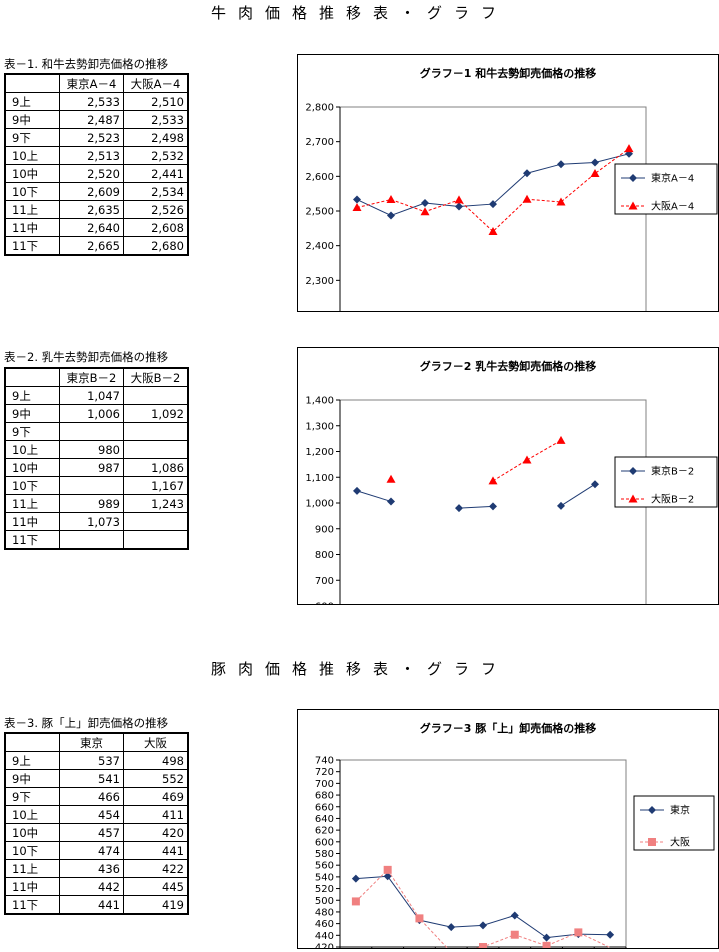  Describe the element at coordinates (32, 850) in the screenshot. I see `row-label: 10下` at that location.